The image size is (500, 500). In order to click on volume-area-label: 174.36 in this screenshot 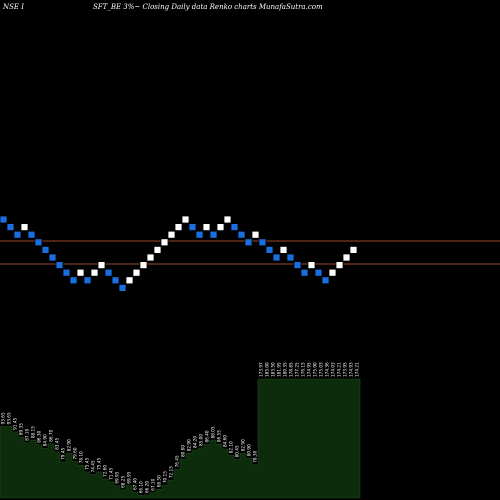, I will do `click(327, 369)`.